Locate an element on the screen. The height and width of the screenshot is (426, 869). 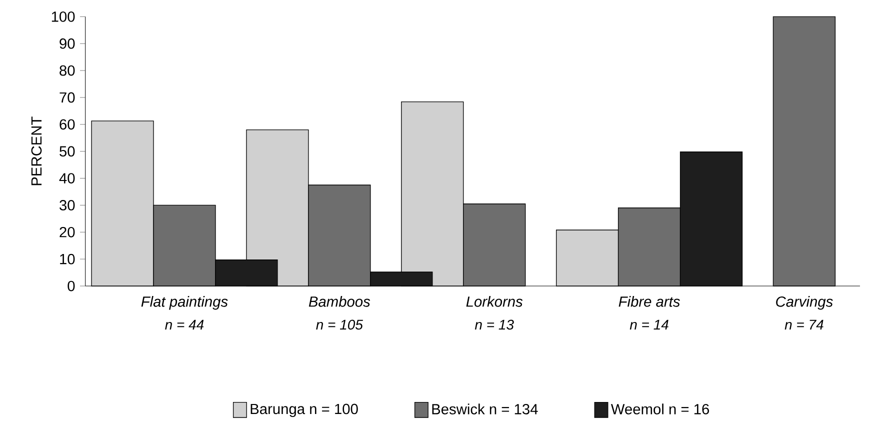
legend-label: Weemol n = 16 is located at coordinates (660, 409).